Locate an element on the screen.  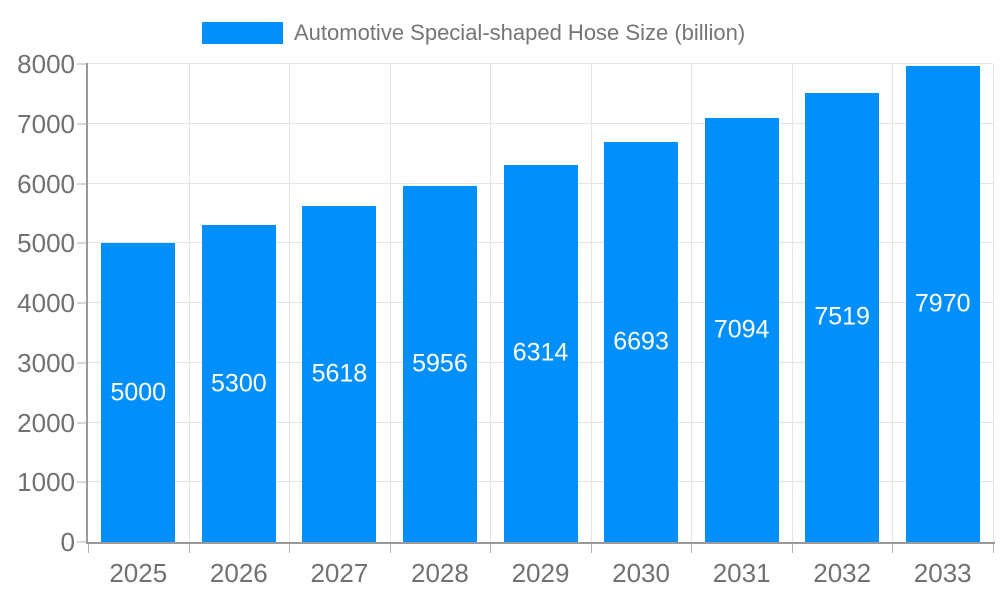
y-axis-tick-marks is located at coordinates (81, 303).